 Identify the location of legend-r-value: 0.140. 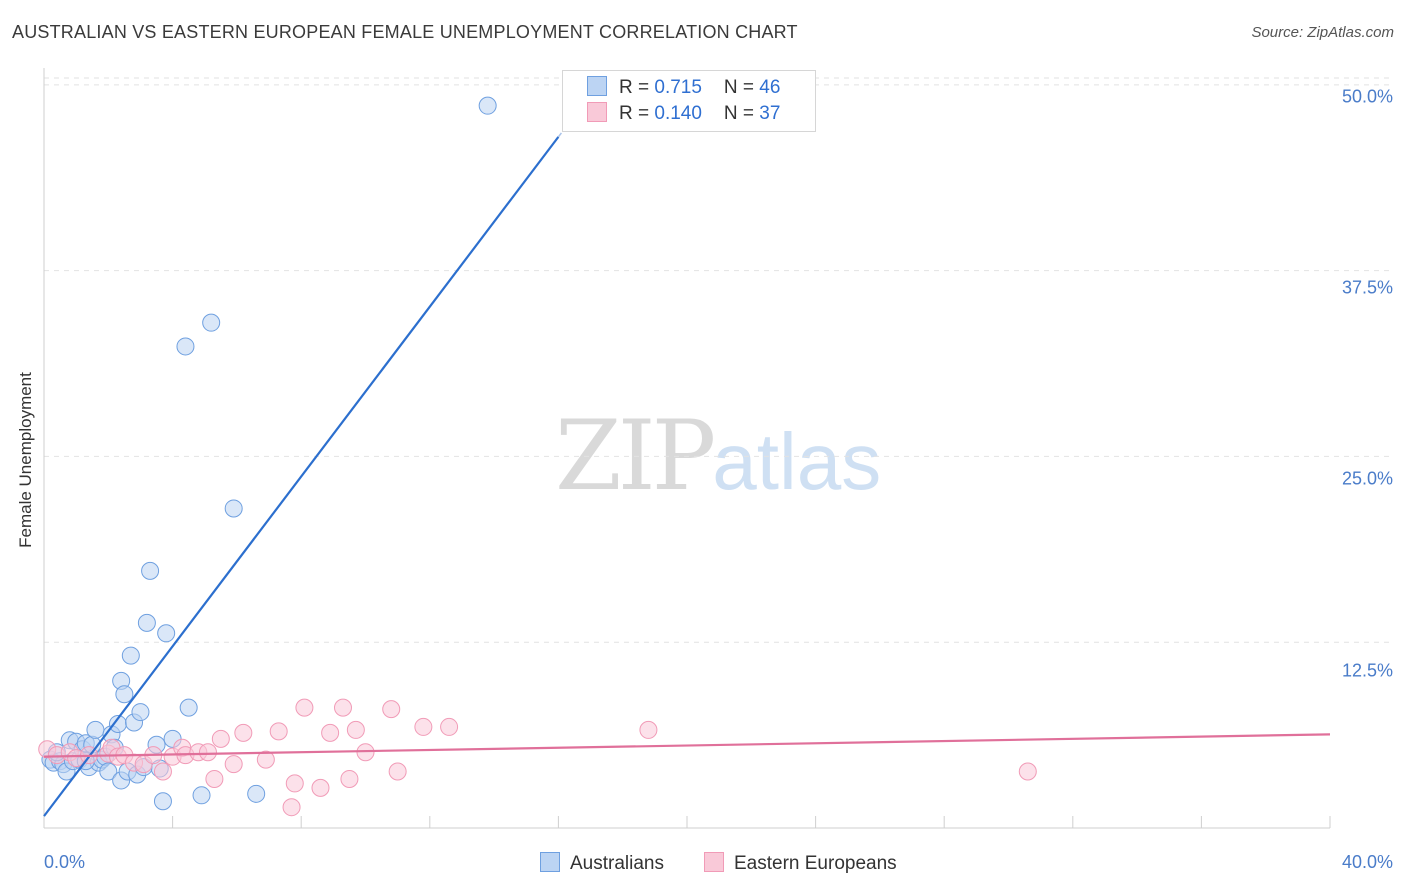
(678, 113).